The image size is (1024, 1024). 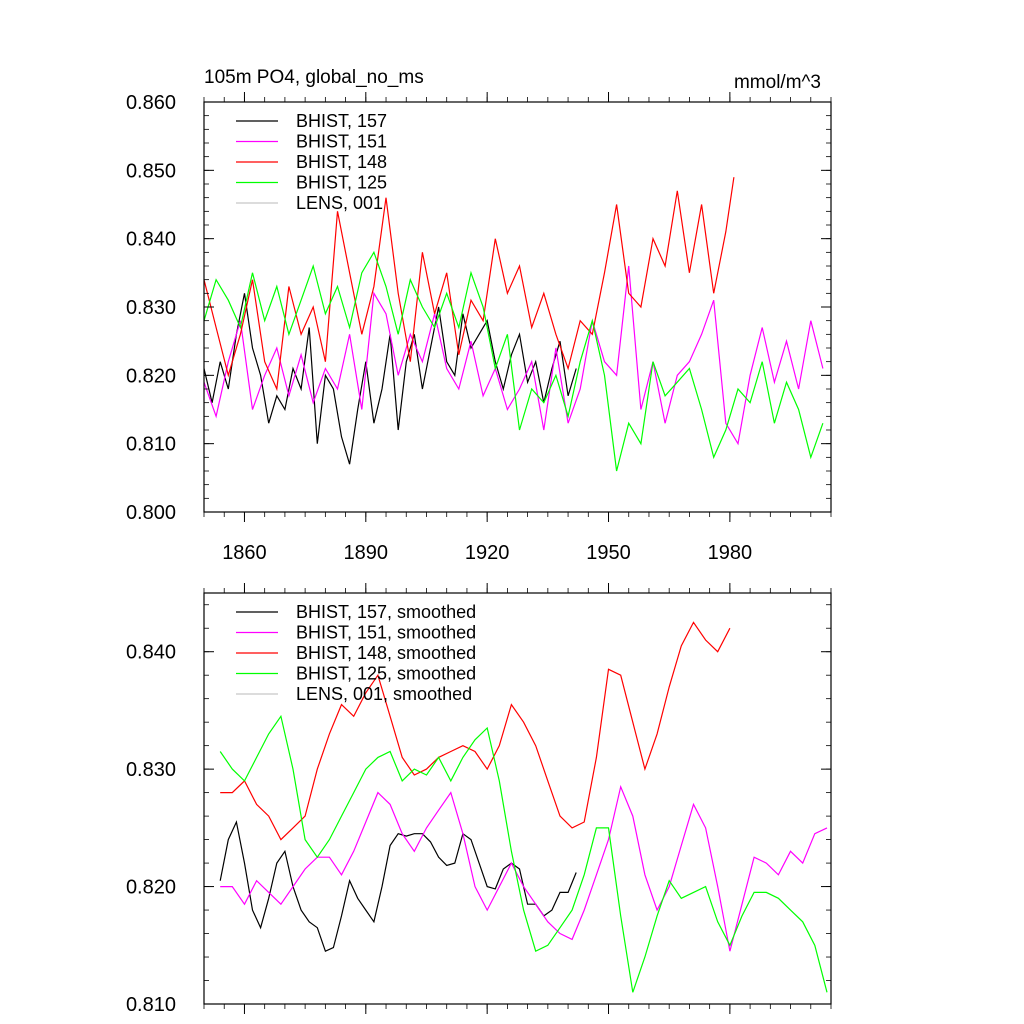 What do you see at coordinates (341, 121) in the screenshot?
I see `legend-label: BHIST, 157` at bounding box center [341, 121].